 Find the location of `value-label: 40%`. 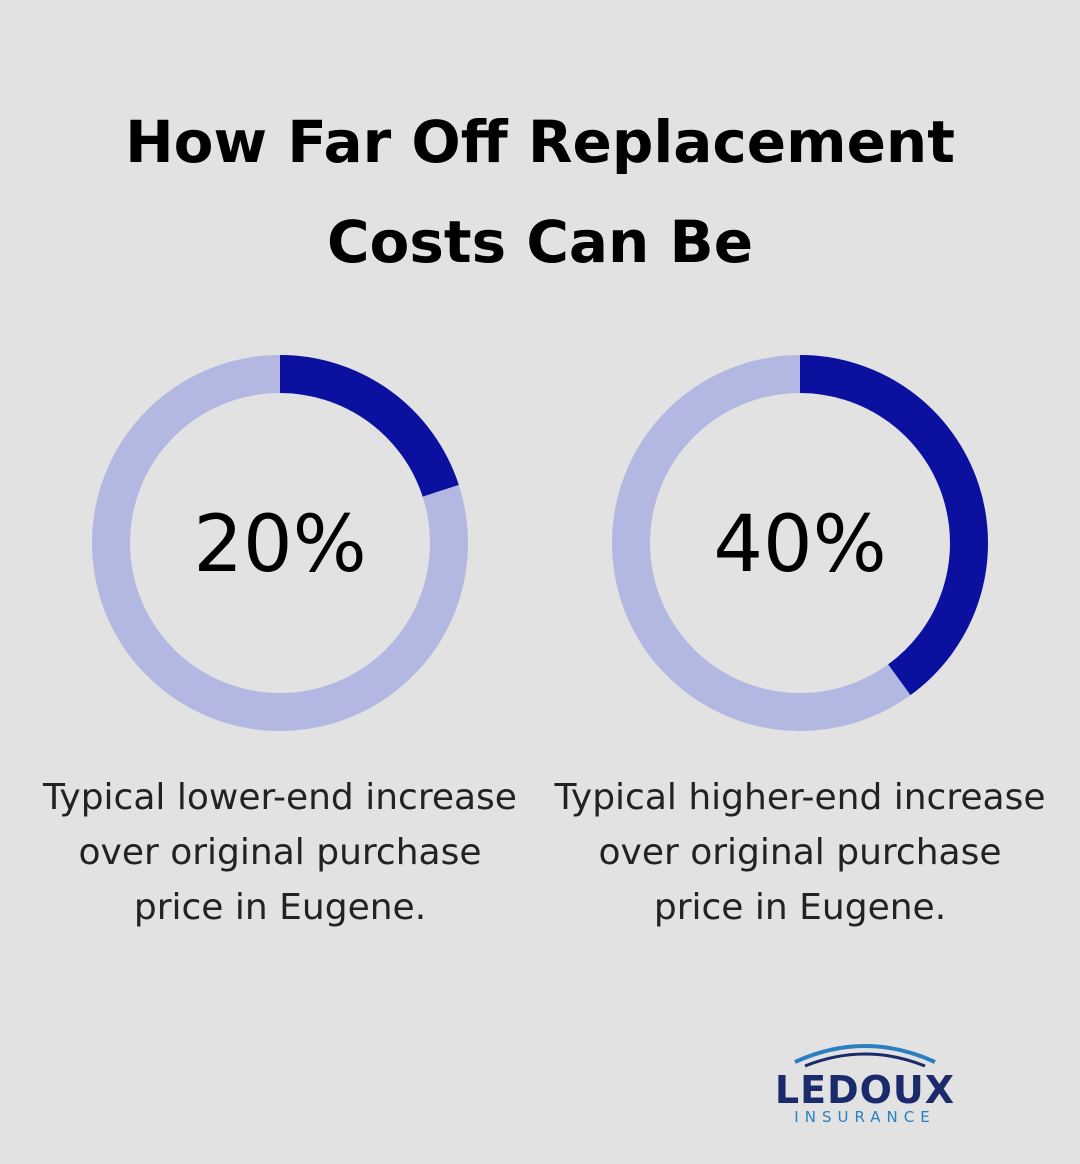

value-label: 40% is located at coordinates (799, 545).